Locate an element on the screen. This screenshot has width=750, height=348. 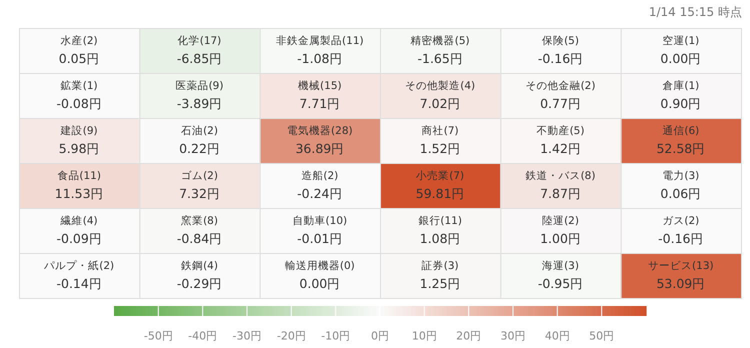
data-label: パルプ・紙(2) -0.14円 is located at coordinates (78, 275).